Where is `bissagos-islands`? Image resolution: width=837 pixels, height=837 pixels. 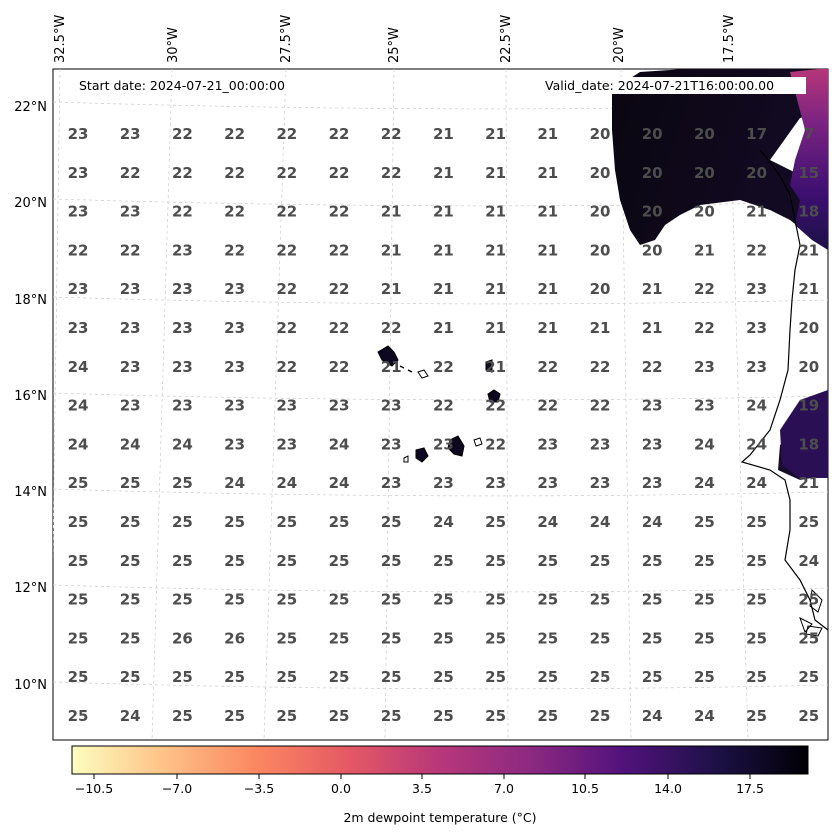
bissagos-islands is located at coordinates (811, 612).